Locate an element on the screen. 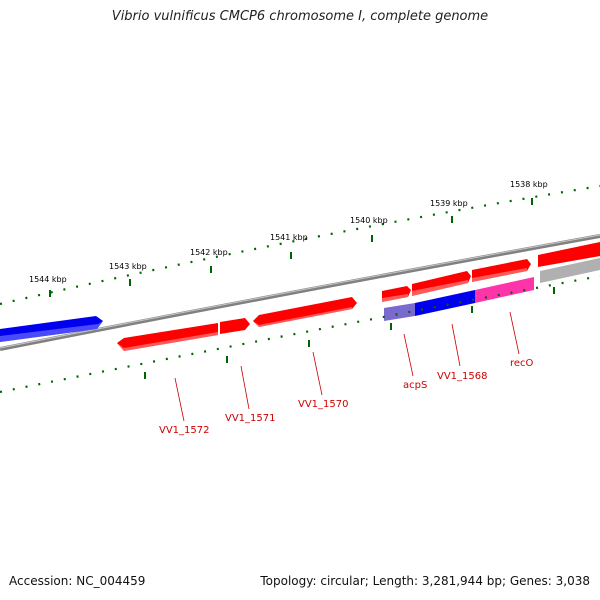 This screenshot has width=600, height=600. gene-label-vv1-1572: VV1_1572 is located at coordinates (184, 430).